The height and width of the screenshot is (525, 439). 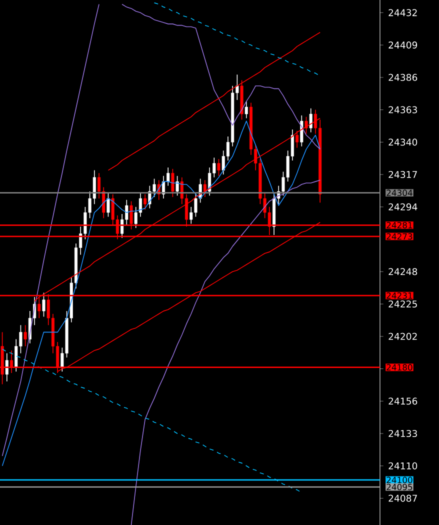 I want to click on ref-line-label: 24273, so click(x=399, y=236).